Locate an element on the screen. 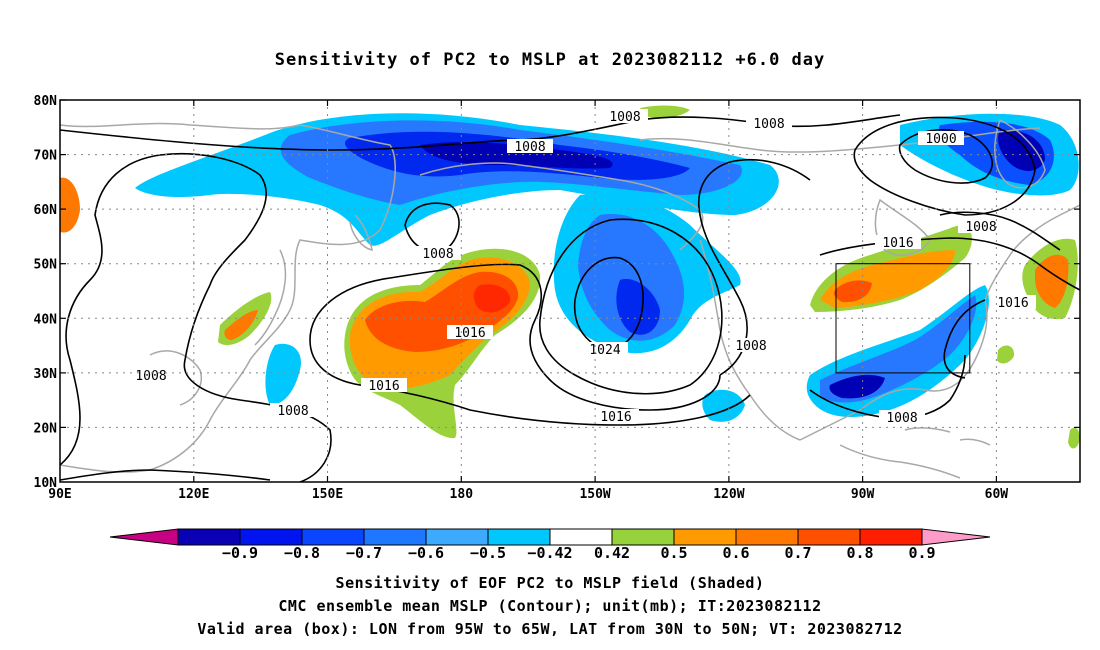 Image resolution: width=1100 pixels, height=650 pixels. coastline-gulf-mexico is located at coordinates (893, 370).